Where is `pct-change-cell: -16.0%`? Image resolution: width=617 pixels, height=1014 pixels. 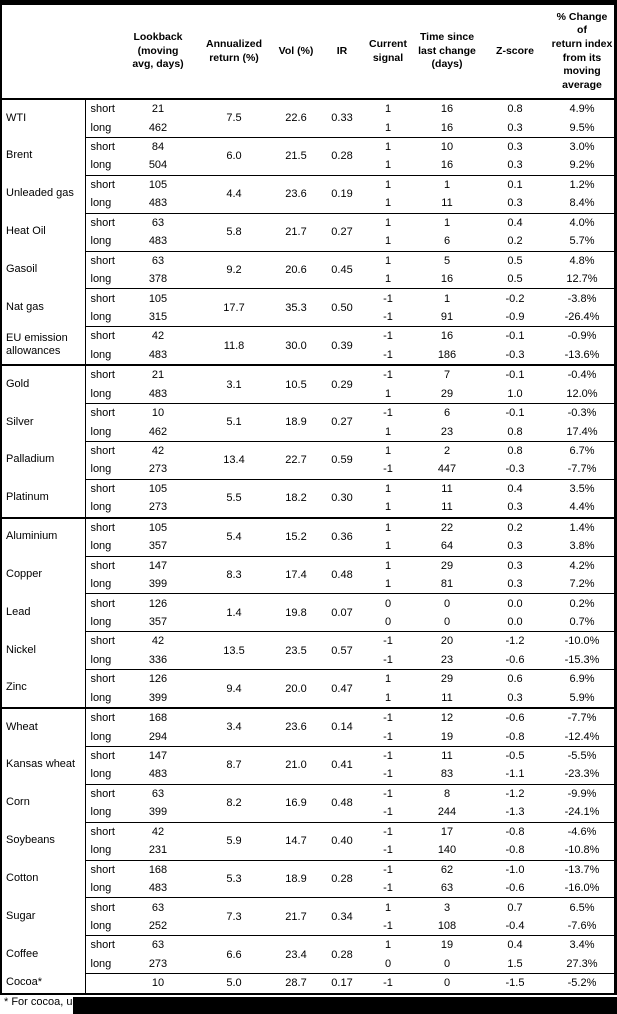 pct-change-cell: -16.0% is located at coordinates (582, 888).